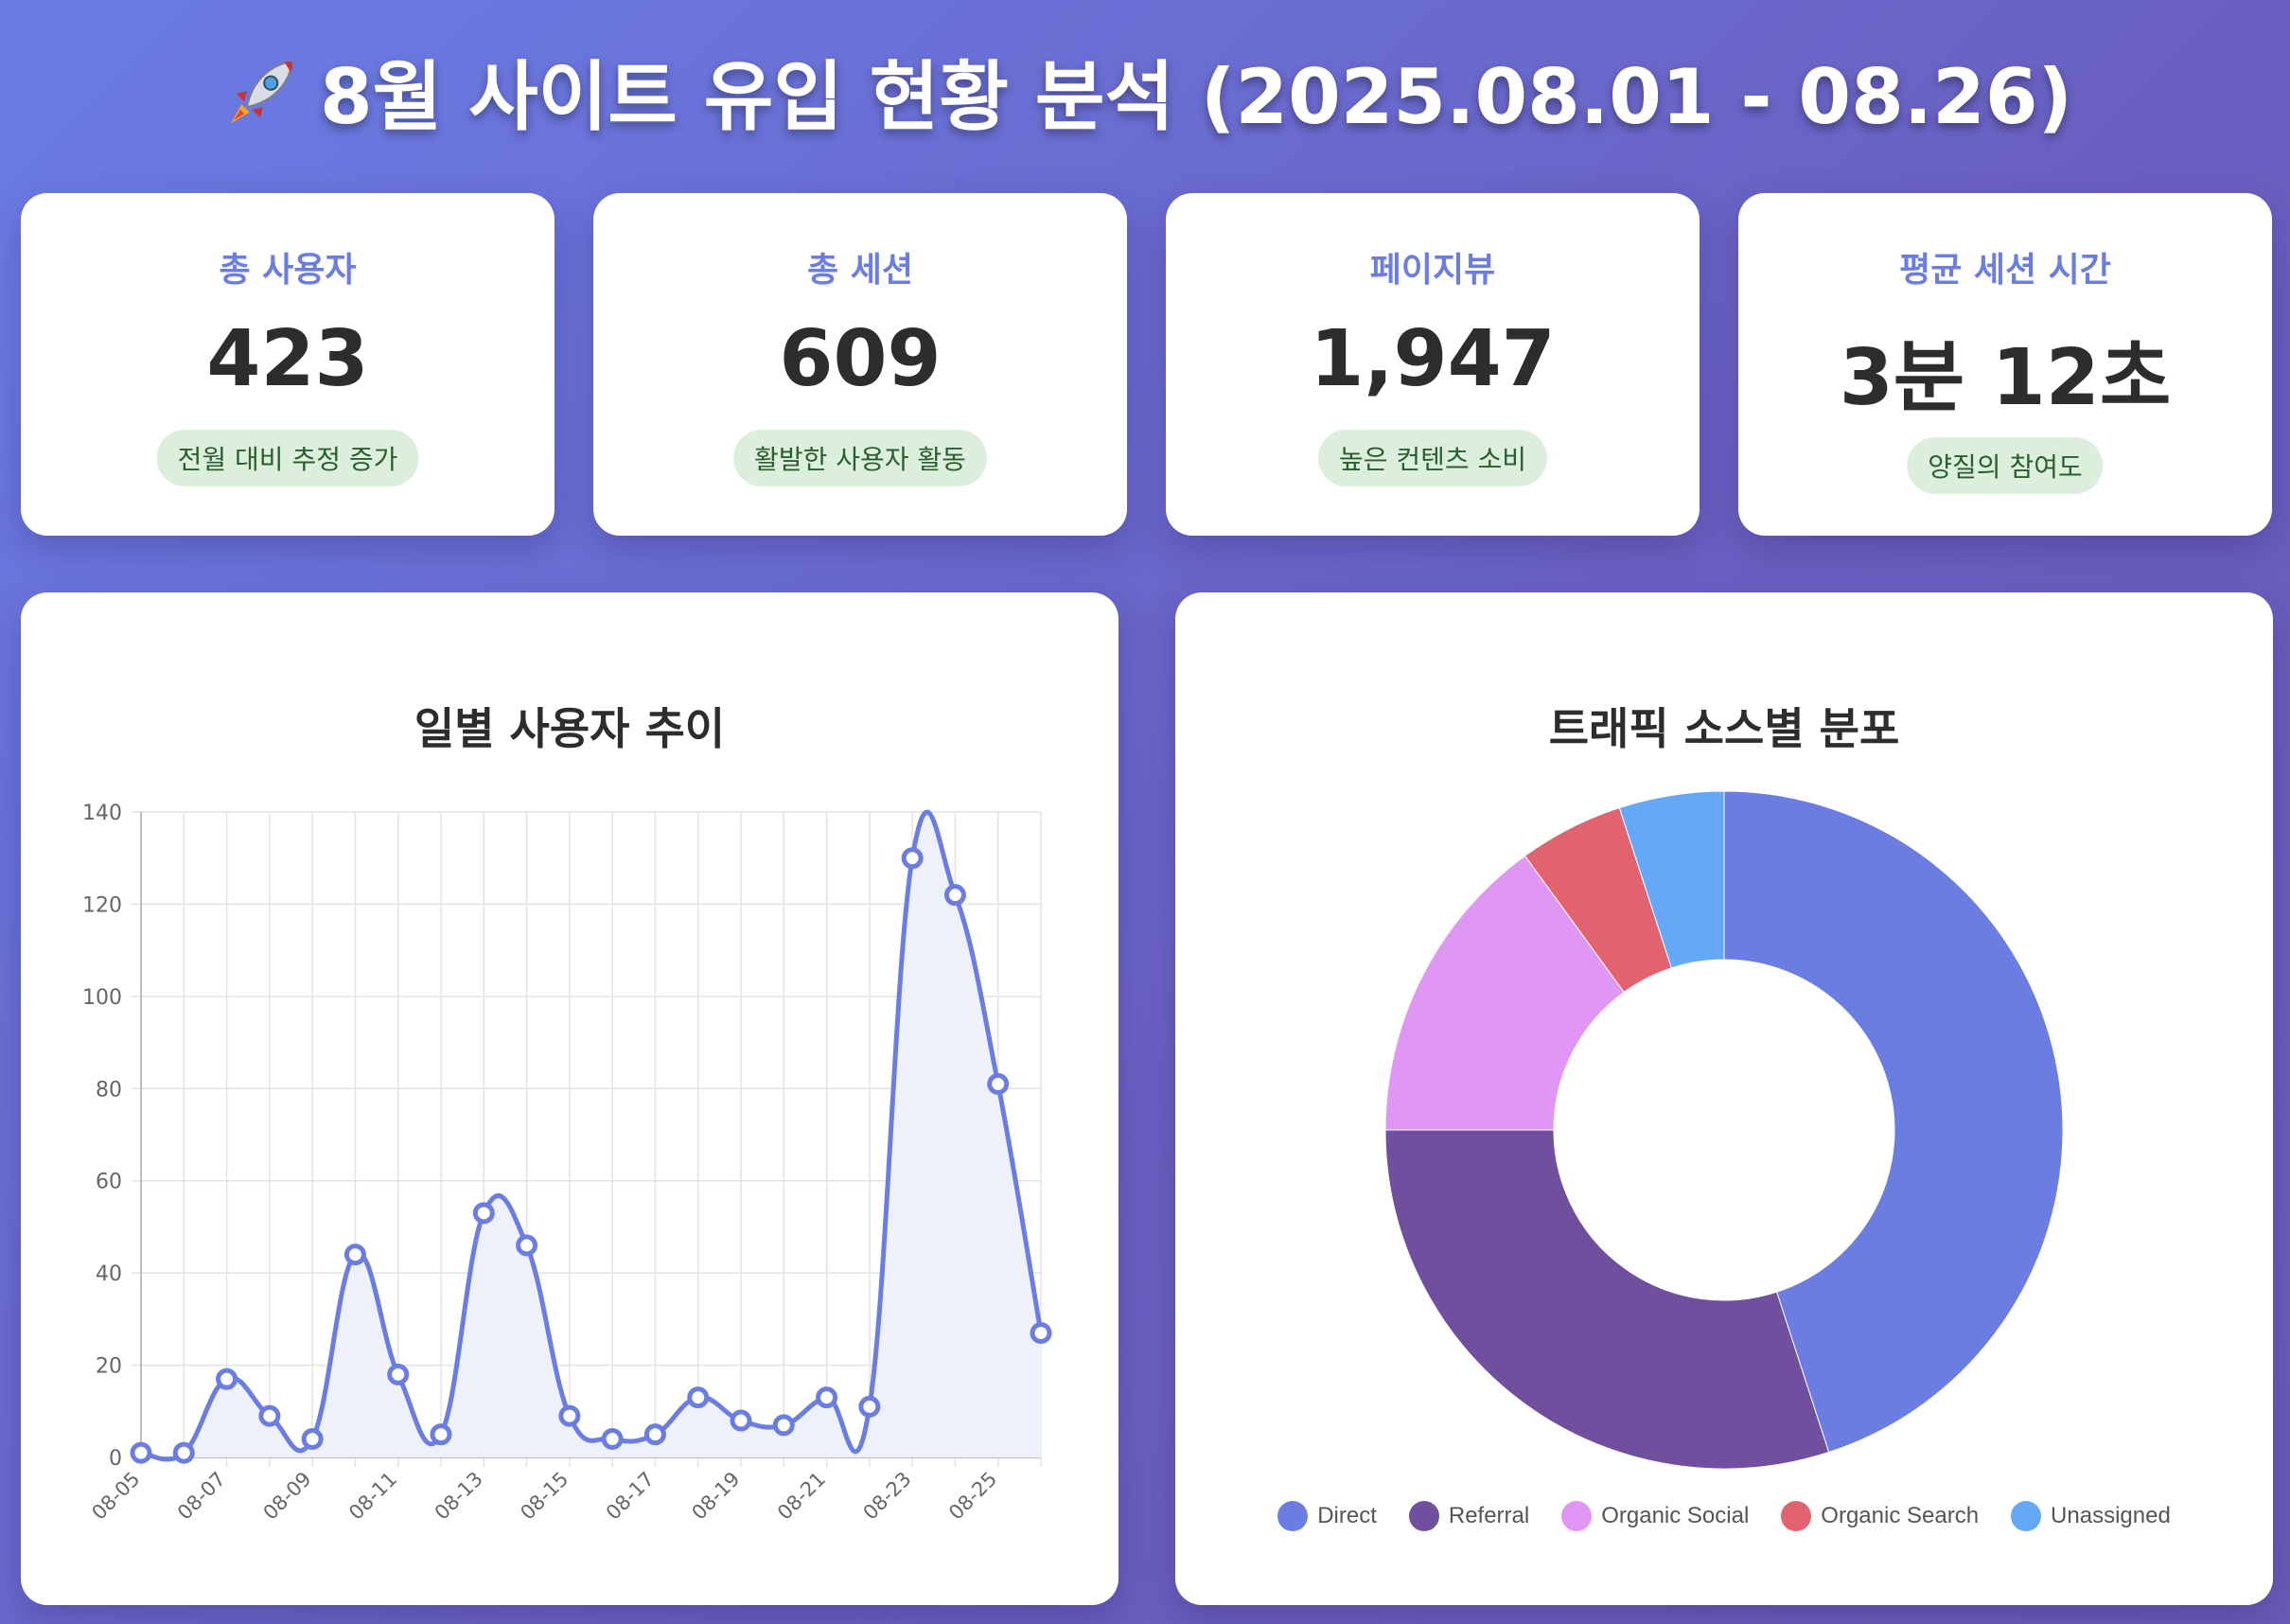 This screenshot has height=1624, width=2290. I want to click on x-tick-label: 08-19, so click(715, 1497).